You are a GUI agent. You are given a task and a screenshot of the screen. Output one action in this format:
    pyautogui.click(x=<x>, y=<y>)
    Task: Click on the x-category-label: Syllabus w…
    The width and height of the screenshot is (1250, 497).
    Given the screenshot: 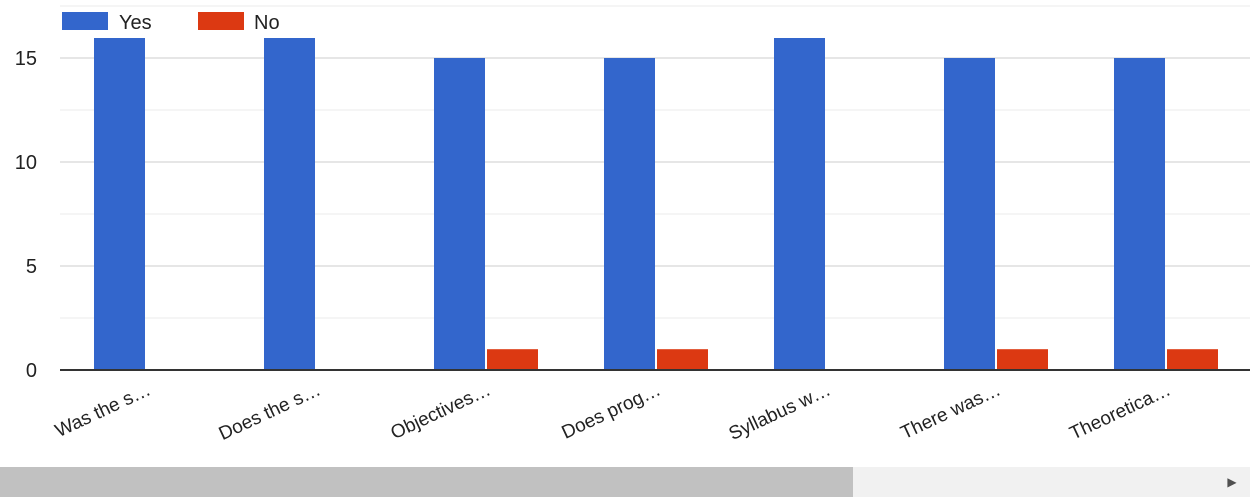 What is the action you would take?
    pyautogui.click(x=780, y=411)
    